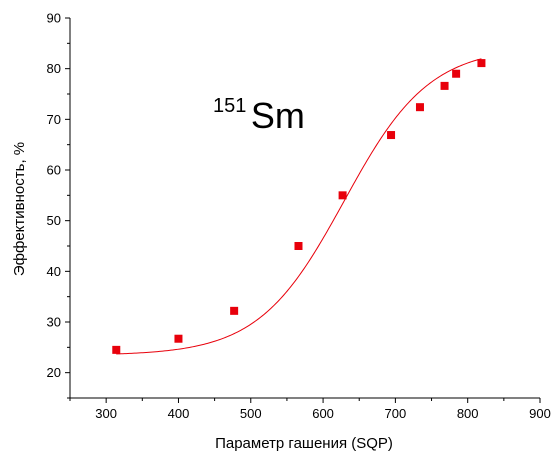 The image size is (556, 458). What do you see at coordinates (540, 413) in the screenshot?
I see `x-tick-label: 900` at bounding box center [540, 413].